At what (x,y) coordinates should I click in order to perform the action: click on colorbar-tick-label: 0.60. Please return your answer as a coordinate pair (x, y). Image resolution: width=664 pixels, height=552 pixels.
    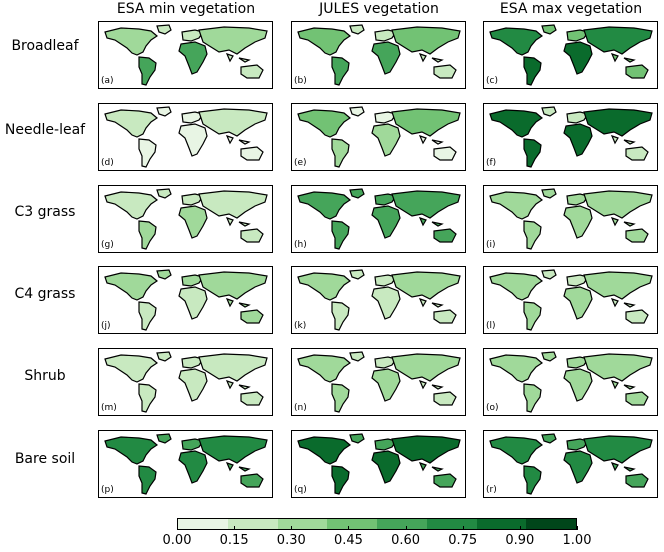
    Looking at the image, I should click on (406, 540).